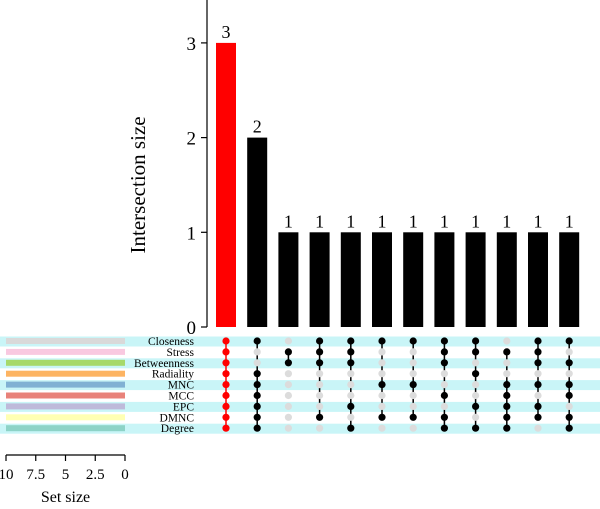  What do you see at coordinates (382, 417) in the screenshot?
I see `matrix-dot-c6-r8` at bounding box center [382, 417].